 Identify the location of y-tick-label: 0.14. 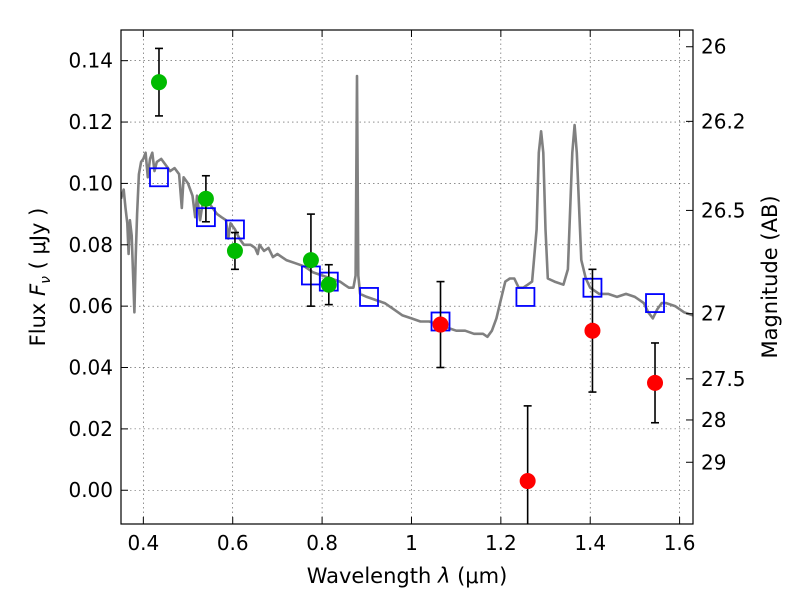
(90, 61).